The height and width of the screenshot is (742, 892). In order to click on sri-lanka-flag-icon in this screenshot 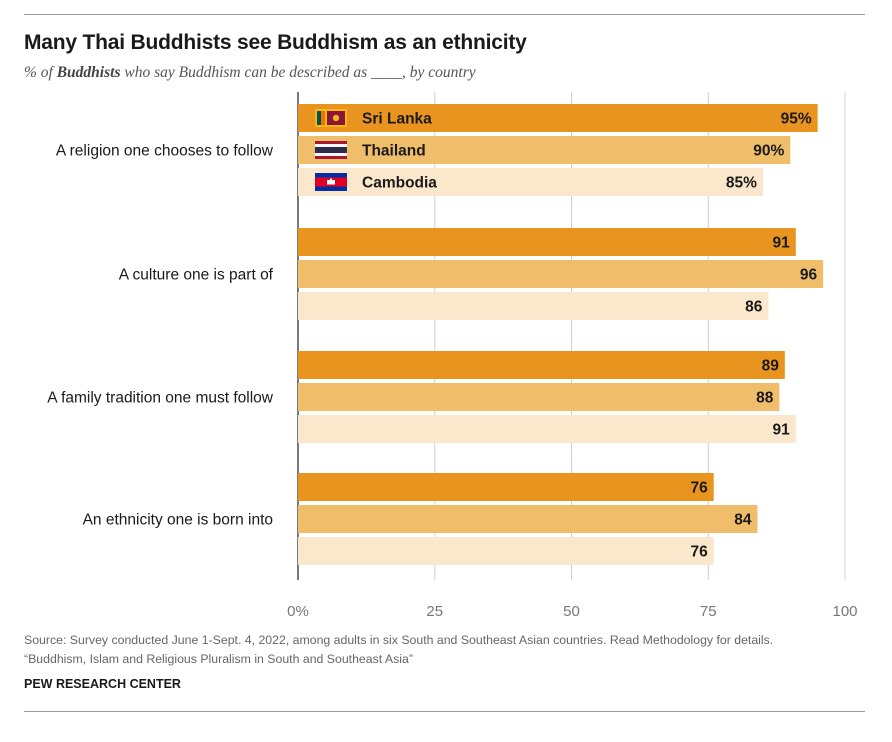, I will do `click(331, 118)`.